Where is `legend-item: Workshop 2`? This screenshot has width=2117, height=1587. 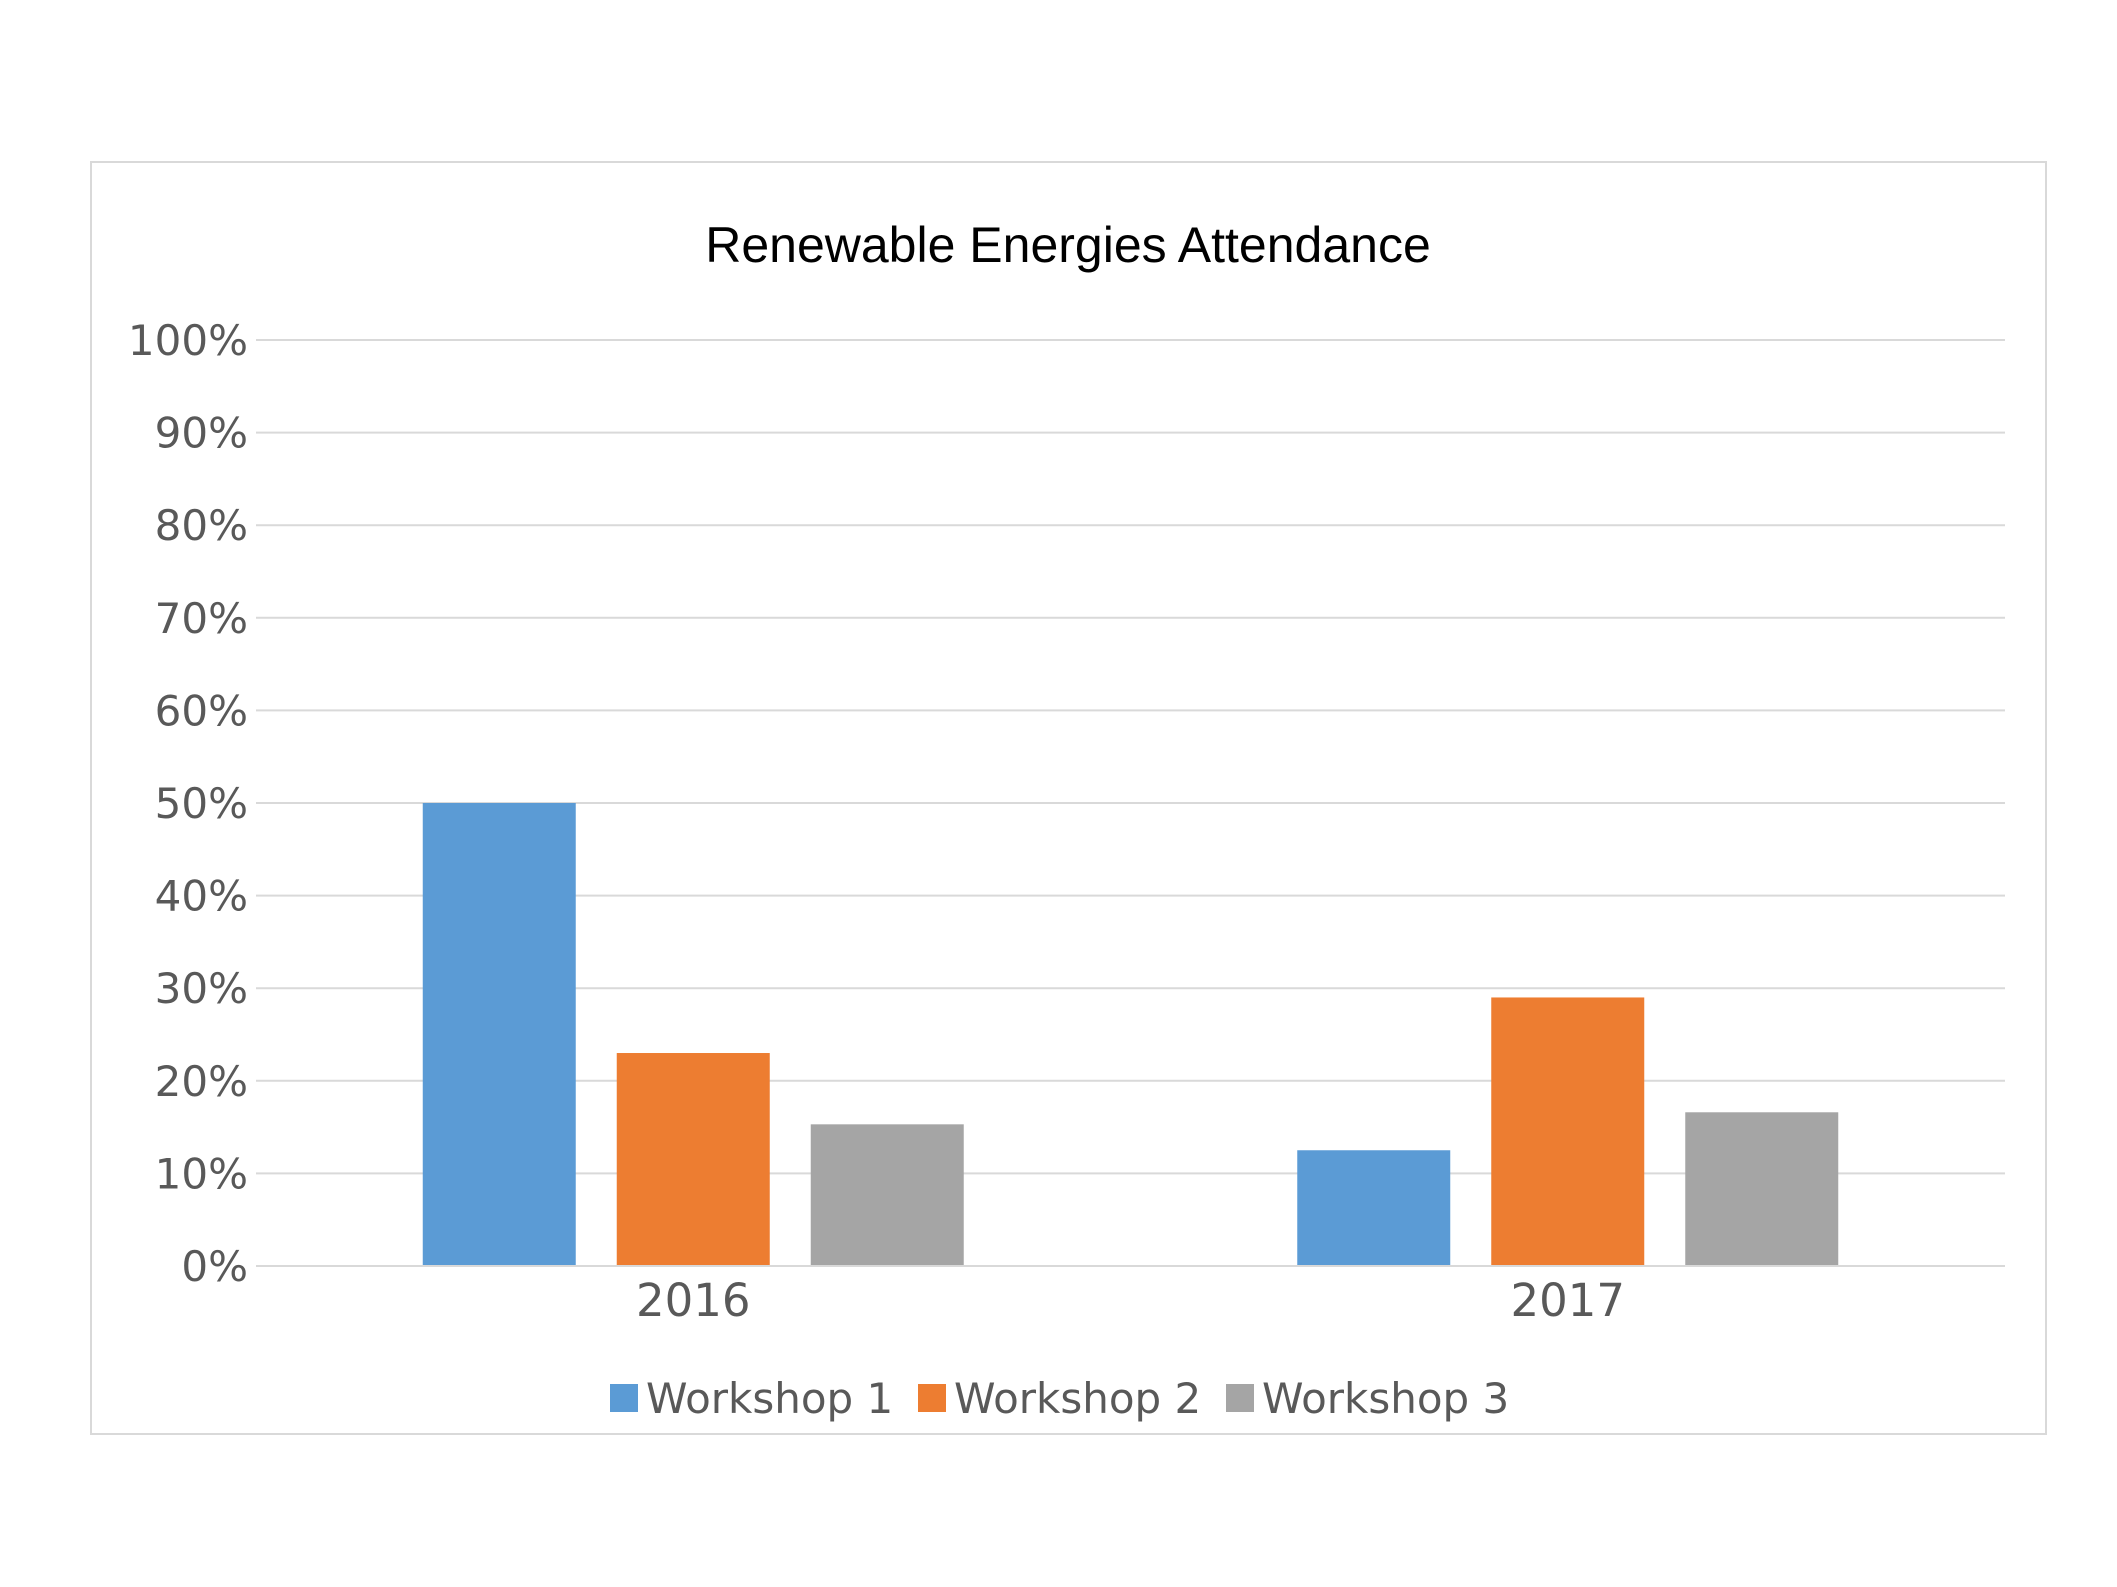
legend-item: Workshop 2 is located at coordinates (1059, 1398).